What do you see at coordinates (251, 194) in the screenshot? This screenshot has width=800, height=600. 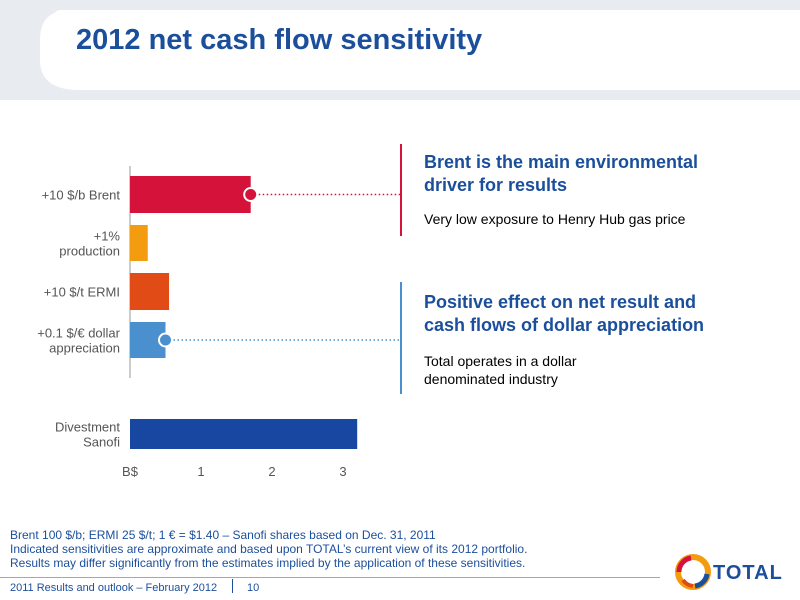 I see `brent-connector-dot` at bounding box center [251, 194].